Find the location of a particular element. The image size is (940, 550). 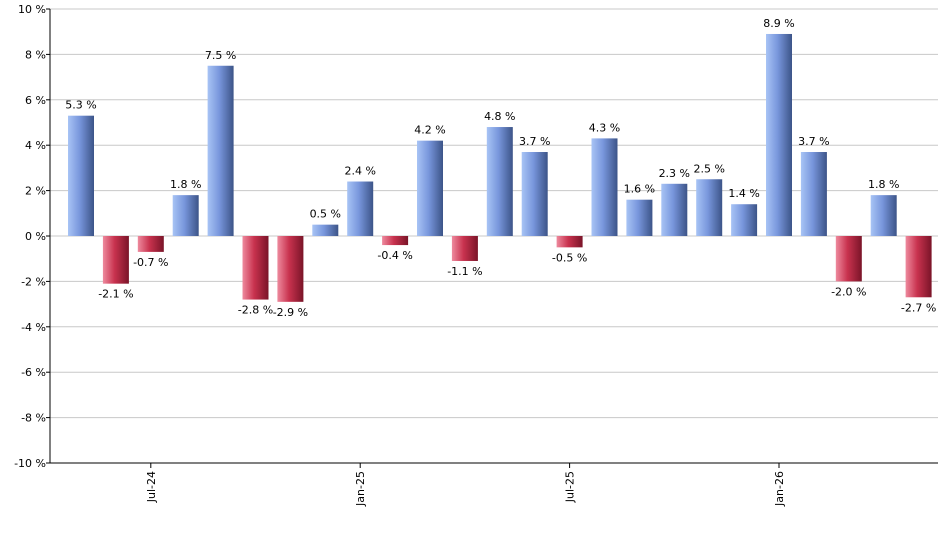

data-label: 0.5 % is located at coordinates (325, 214).